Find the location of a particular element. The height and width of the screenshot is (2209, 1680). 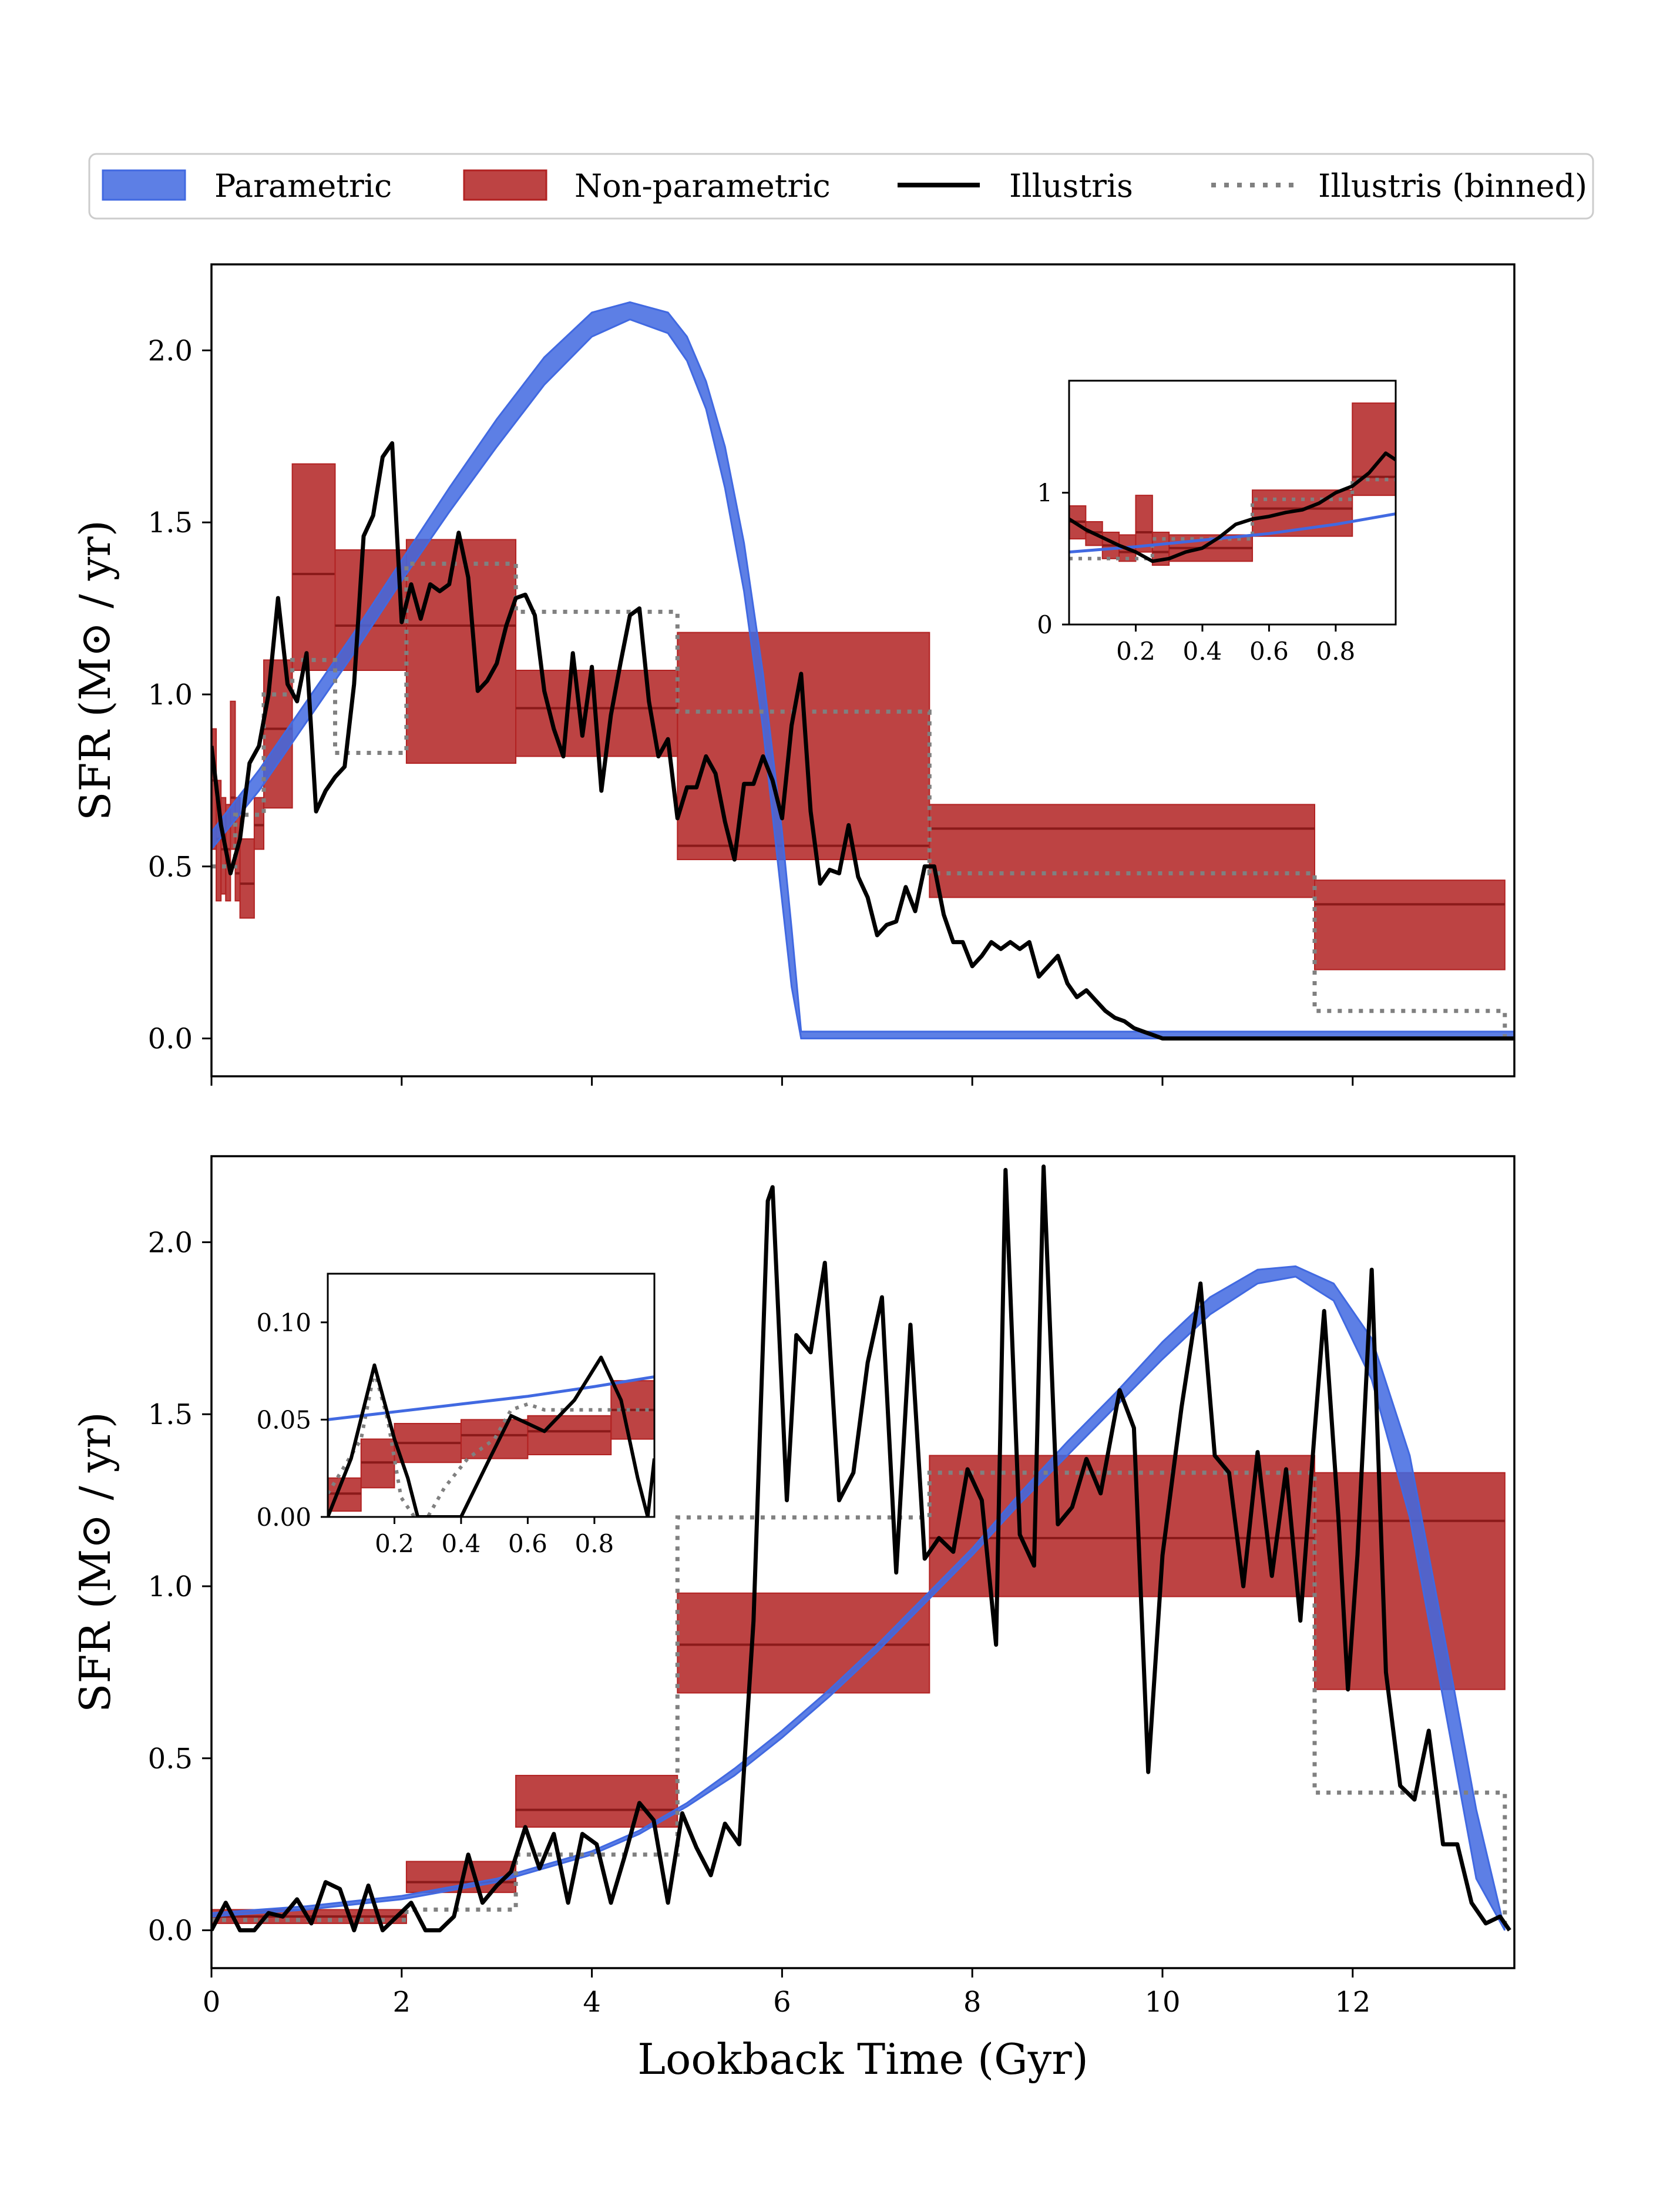

top-x-ticks is located at coordinates (782, 1081).